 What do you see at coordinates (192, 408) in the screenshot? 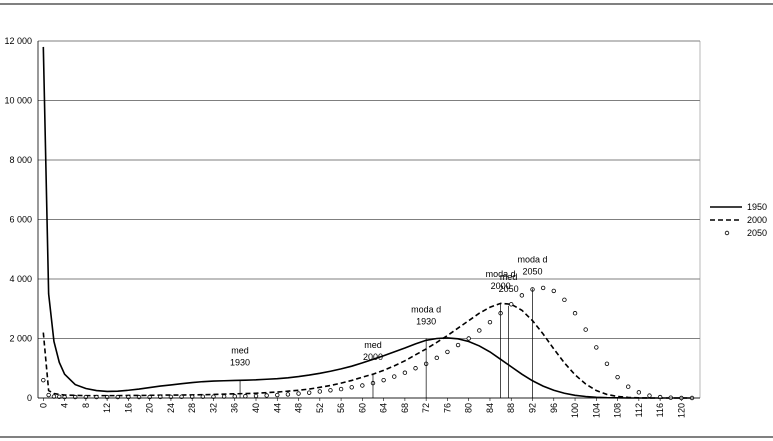
I see `x-tick-label: 28` at bounding box center [192, 408].